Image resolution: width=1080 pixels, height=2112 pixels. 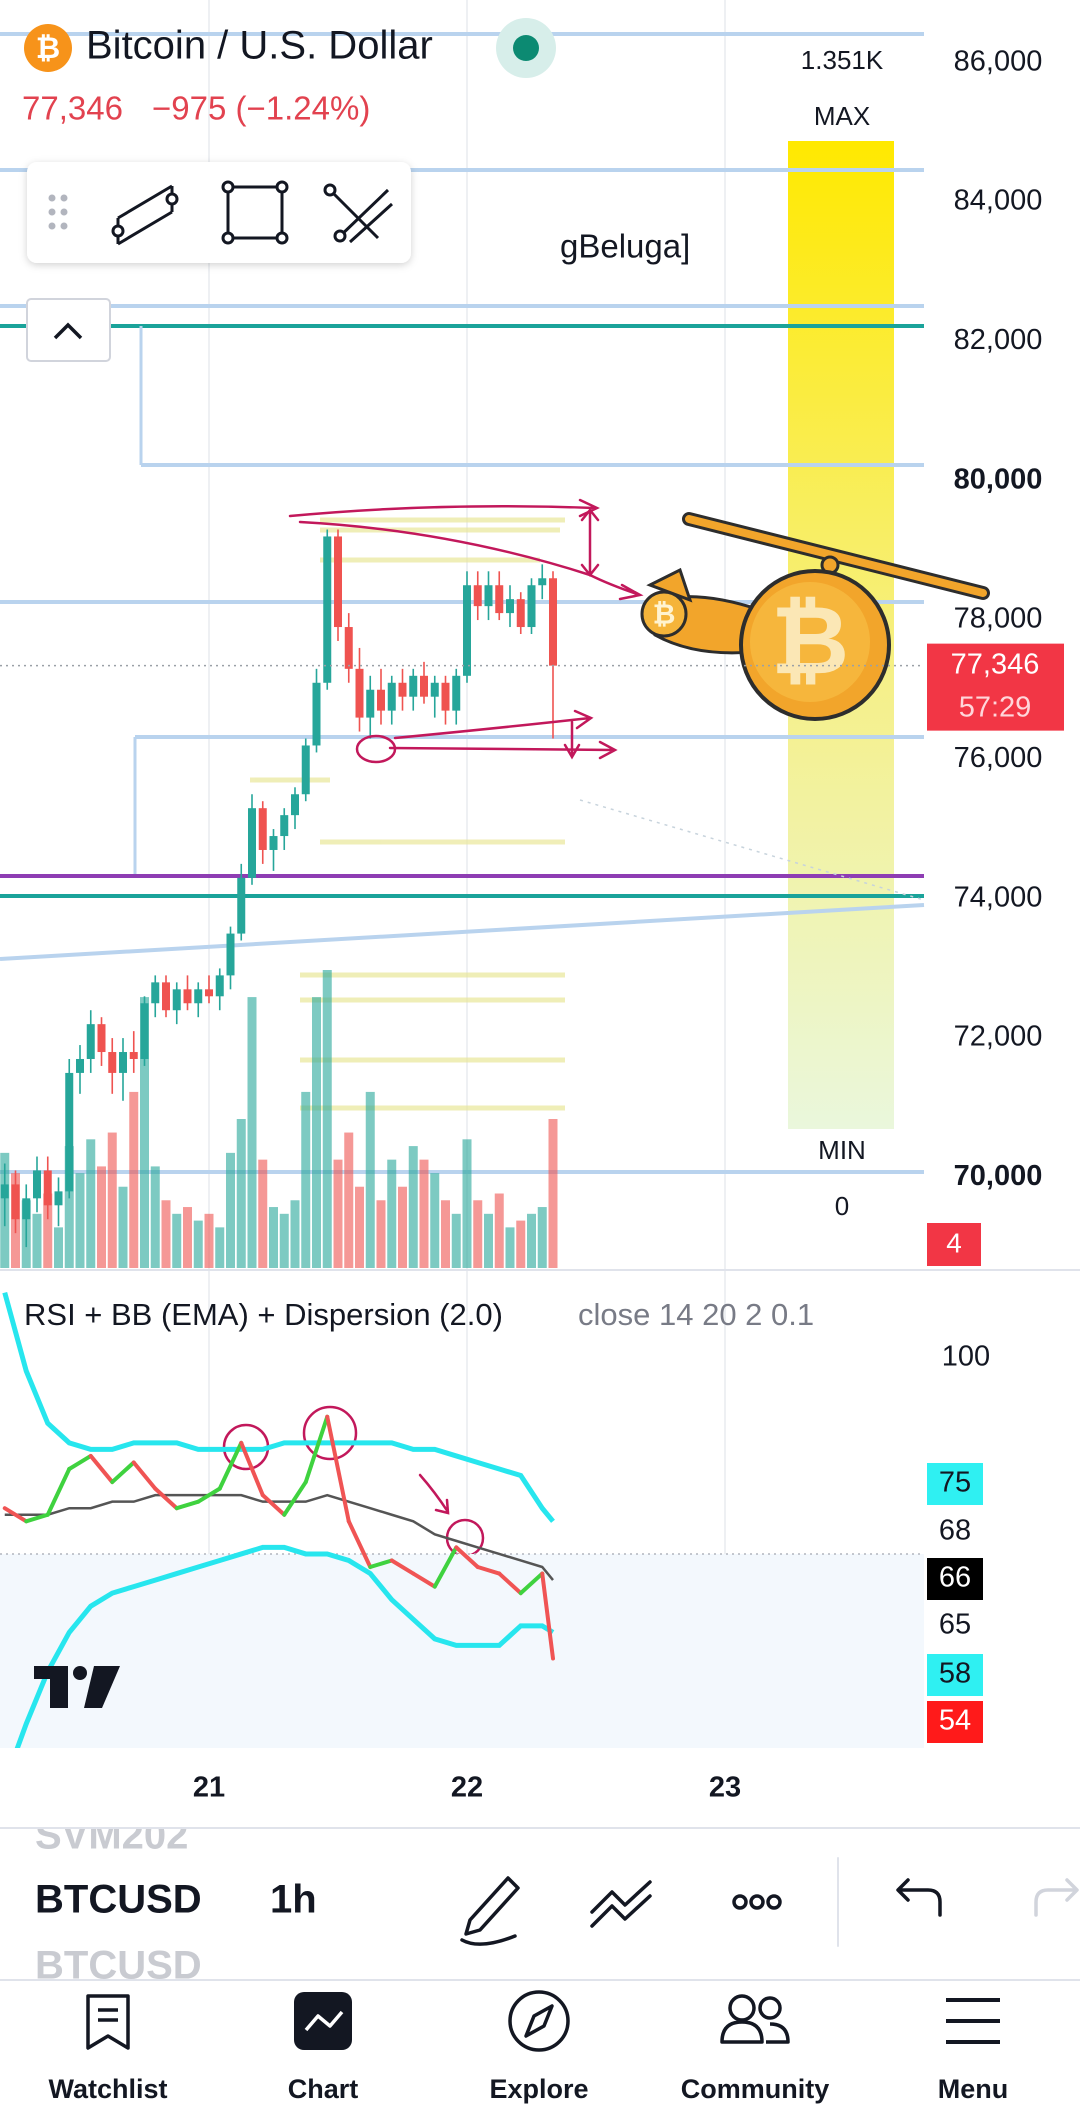 I want to click on community-icon, so click(x=755, y=2019).